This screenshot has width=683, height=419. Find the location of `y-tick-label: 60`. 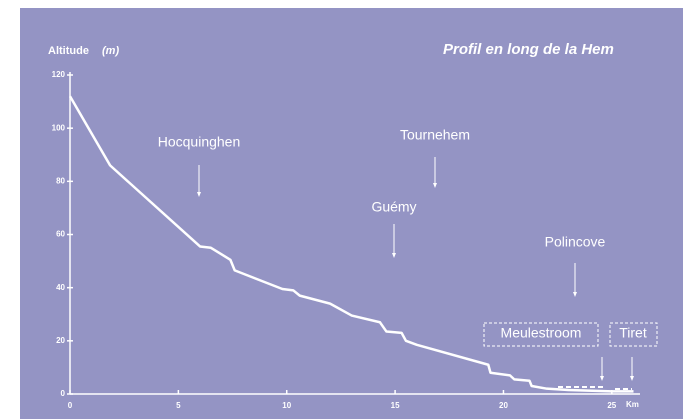

y-tick-label: 60 is located at coordinates (60, 234).